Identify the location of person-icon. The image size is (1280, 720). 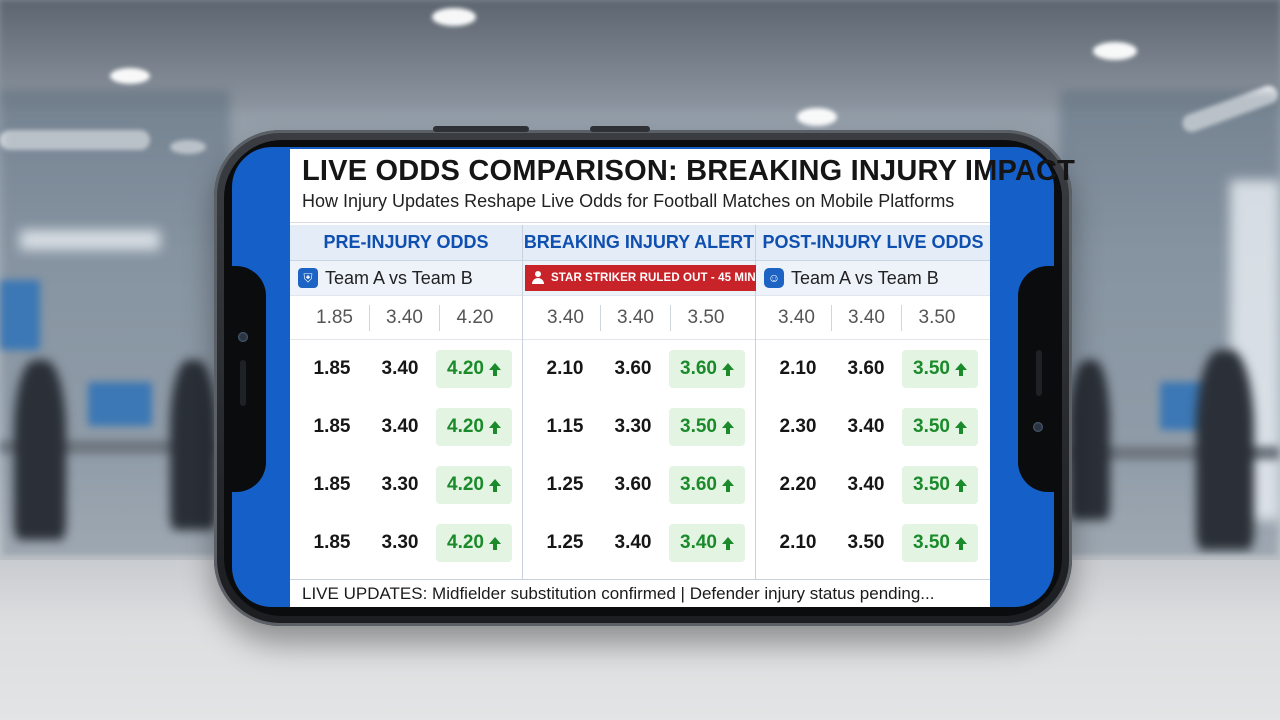
(538, 278).